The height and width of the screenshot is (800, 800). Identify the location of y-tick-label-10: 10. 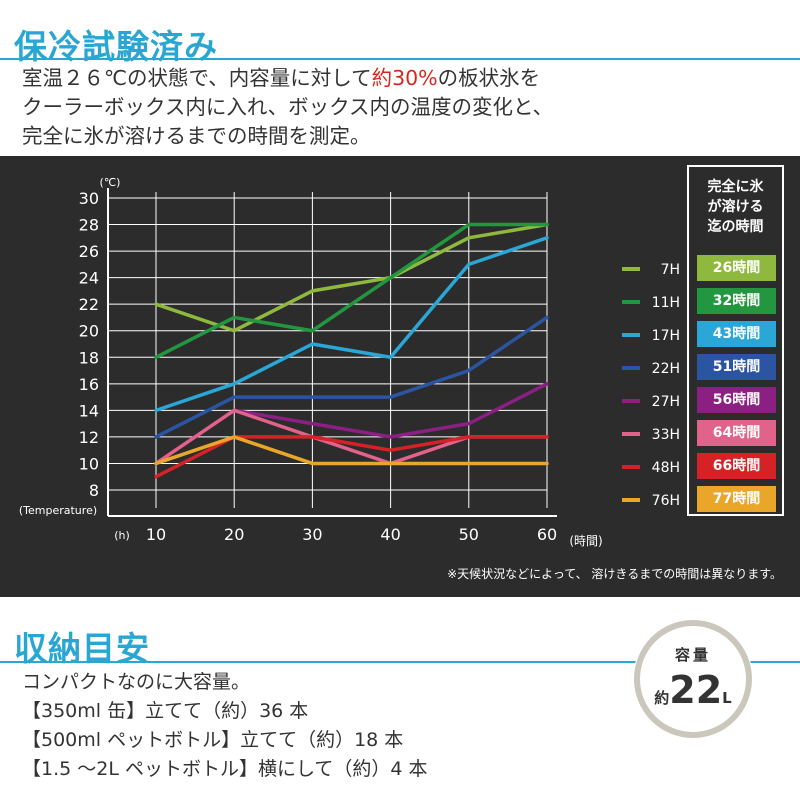
(89, 463).